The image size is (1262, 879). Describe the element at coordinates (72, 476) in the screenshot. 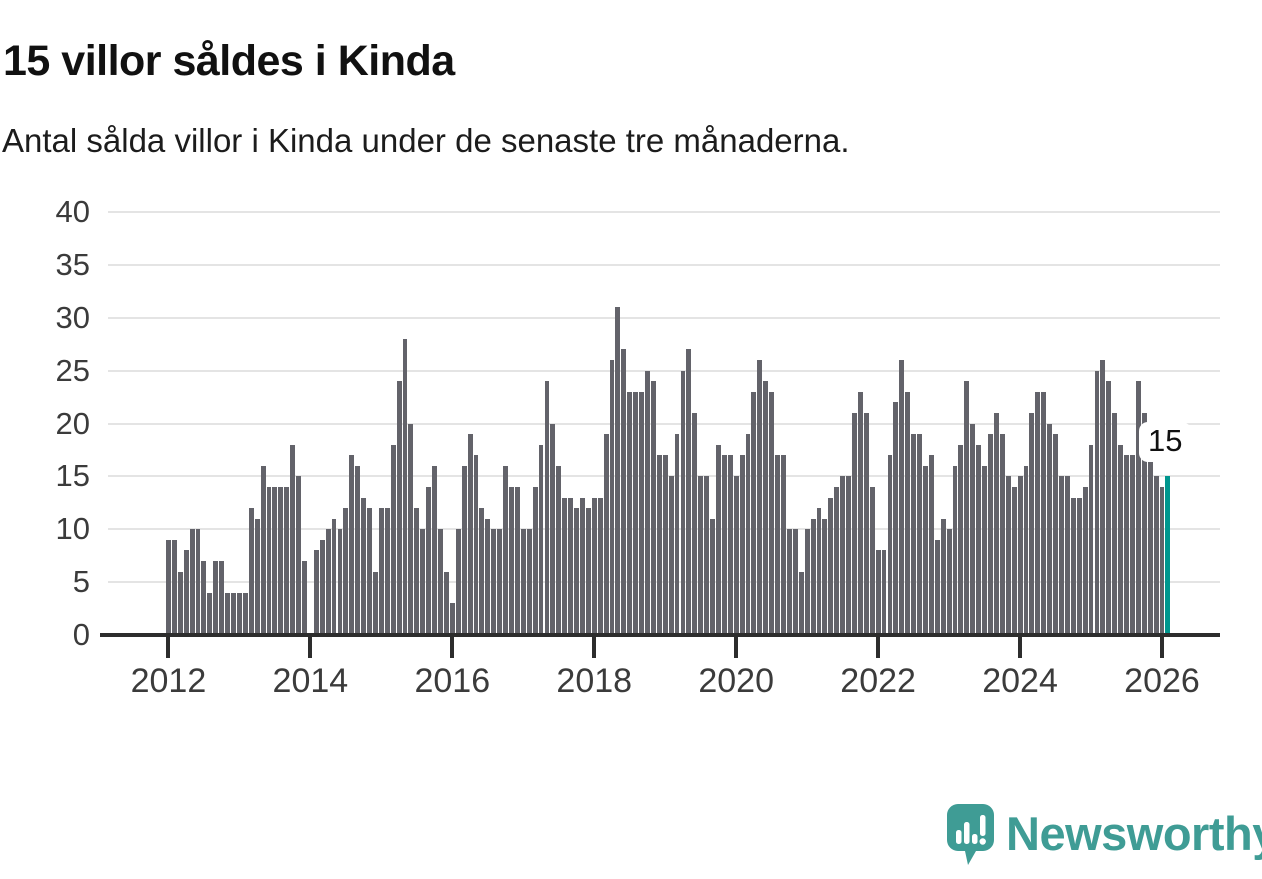

I see `y-axis-label: 15` at that location.